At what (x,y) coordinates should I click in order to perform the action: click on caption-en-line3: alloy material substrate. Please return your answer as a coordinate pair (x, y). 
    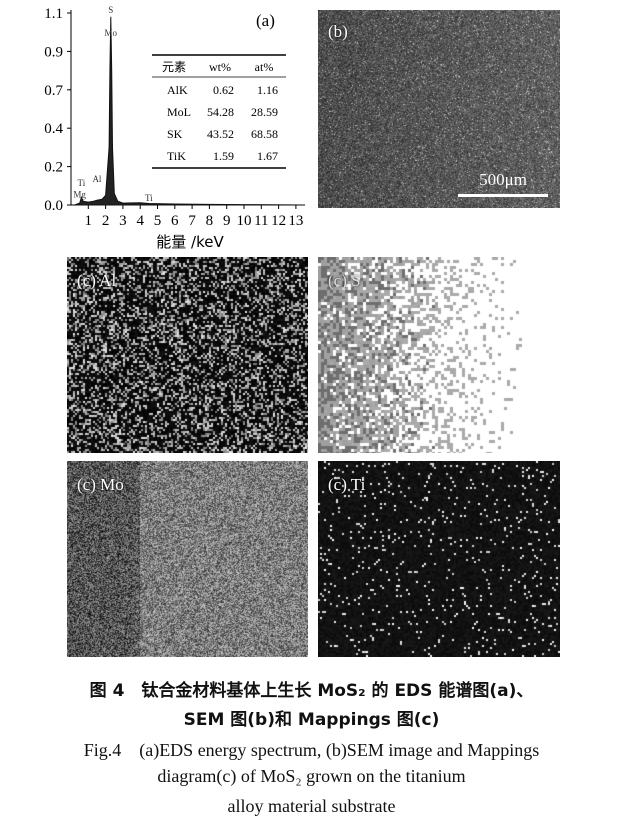
    Looking at the image, I should click on (311, 806).